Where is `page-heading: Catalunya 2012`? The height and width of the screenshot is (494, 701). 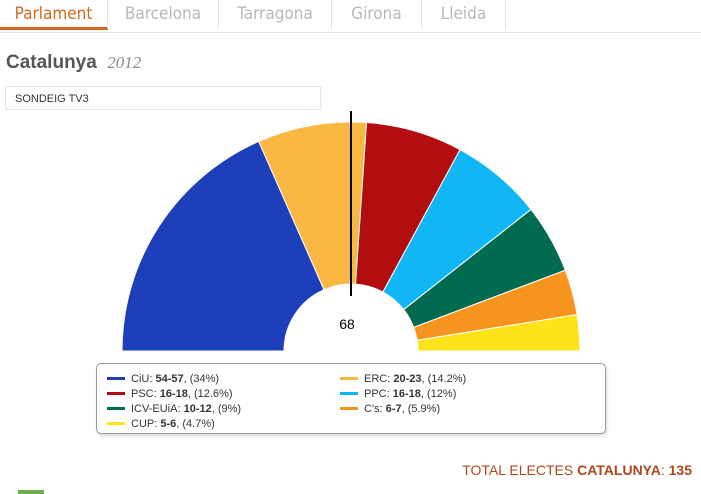
page-heading: Catalunya 2012 is located at coordinates (73, 63).